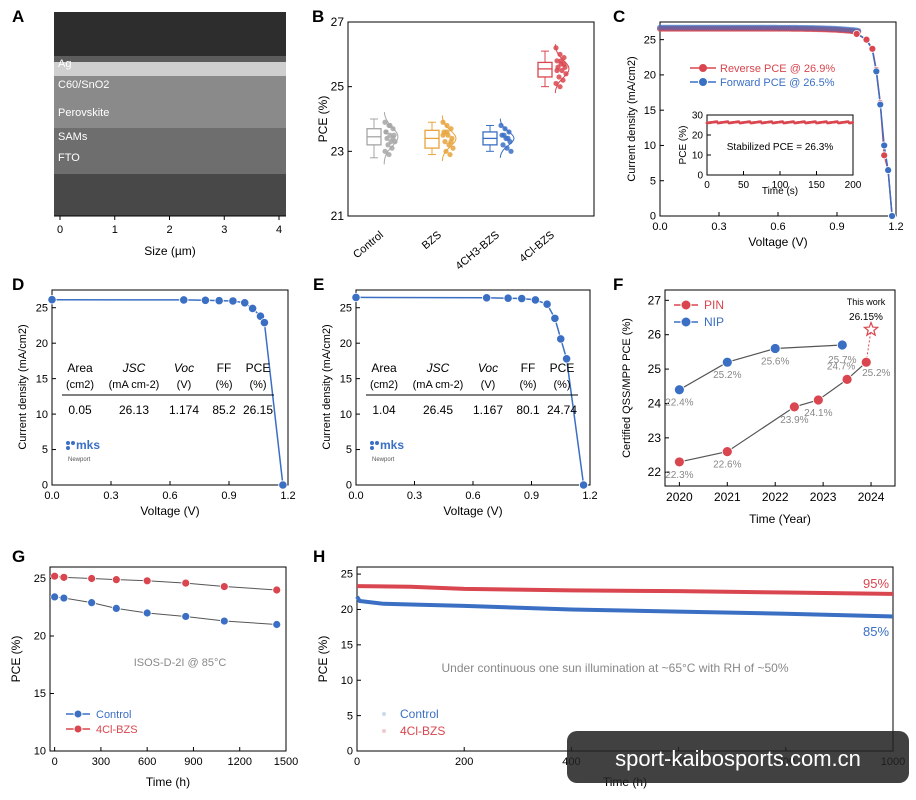 The height and width of the screenshot is (800, 916). Describe the element at coordinates (780, 191) in the screenshot. I see `inset-label-x: Time (s)` at that location.